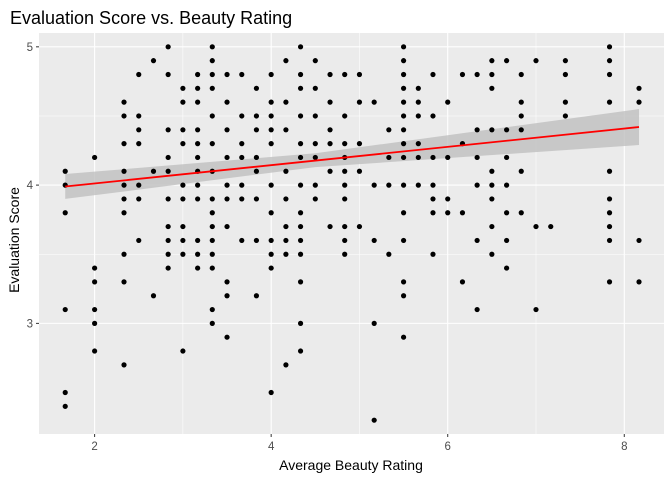 The image size is (672, 480). I want to click on y-axis-ticks: 3 4 5, so click(33, 186).